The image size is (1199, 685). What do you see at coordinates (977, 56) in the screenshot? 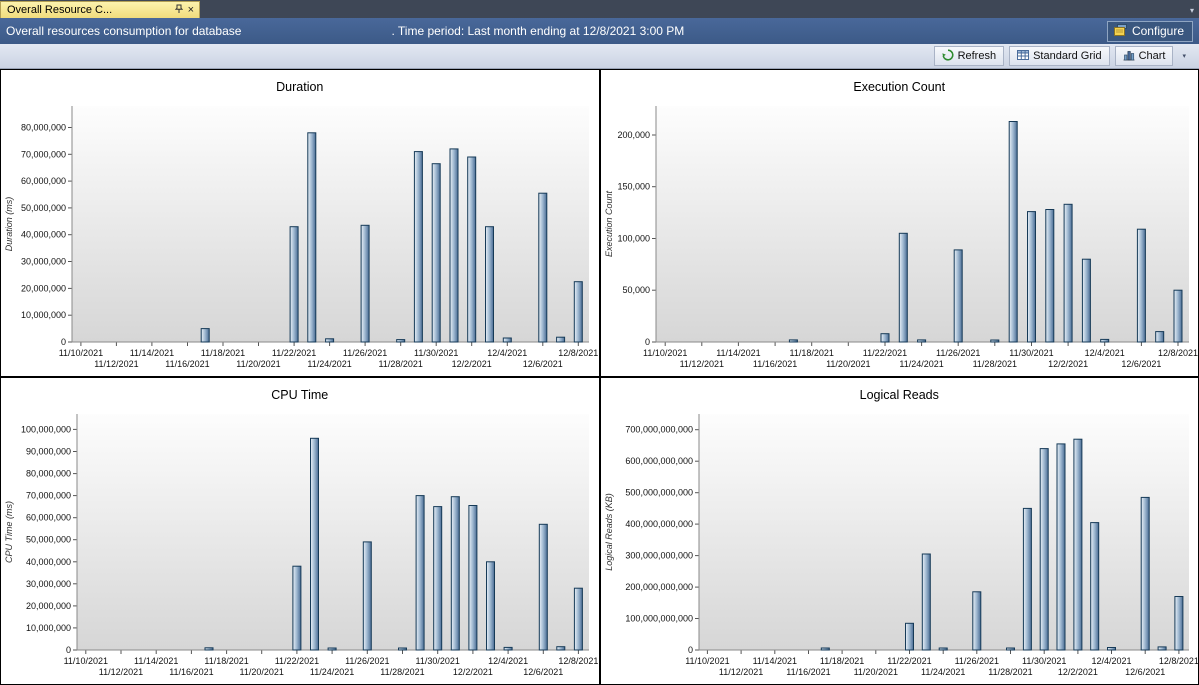
I see `refresh-label: Refresh` at bounding box center [977, 56].